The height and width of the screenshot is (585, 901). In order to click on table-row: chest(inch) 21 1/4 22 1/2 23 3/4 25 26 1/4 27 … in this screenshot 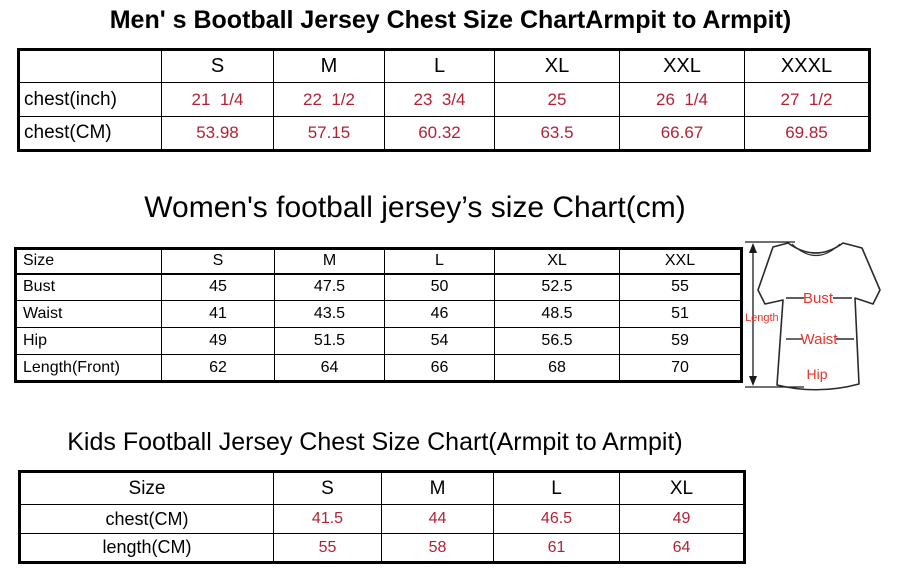, I will do `click(444, 99)`.